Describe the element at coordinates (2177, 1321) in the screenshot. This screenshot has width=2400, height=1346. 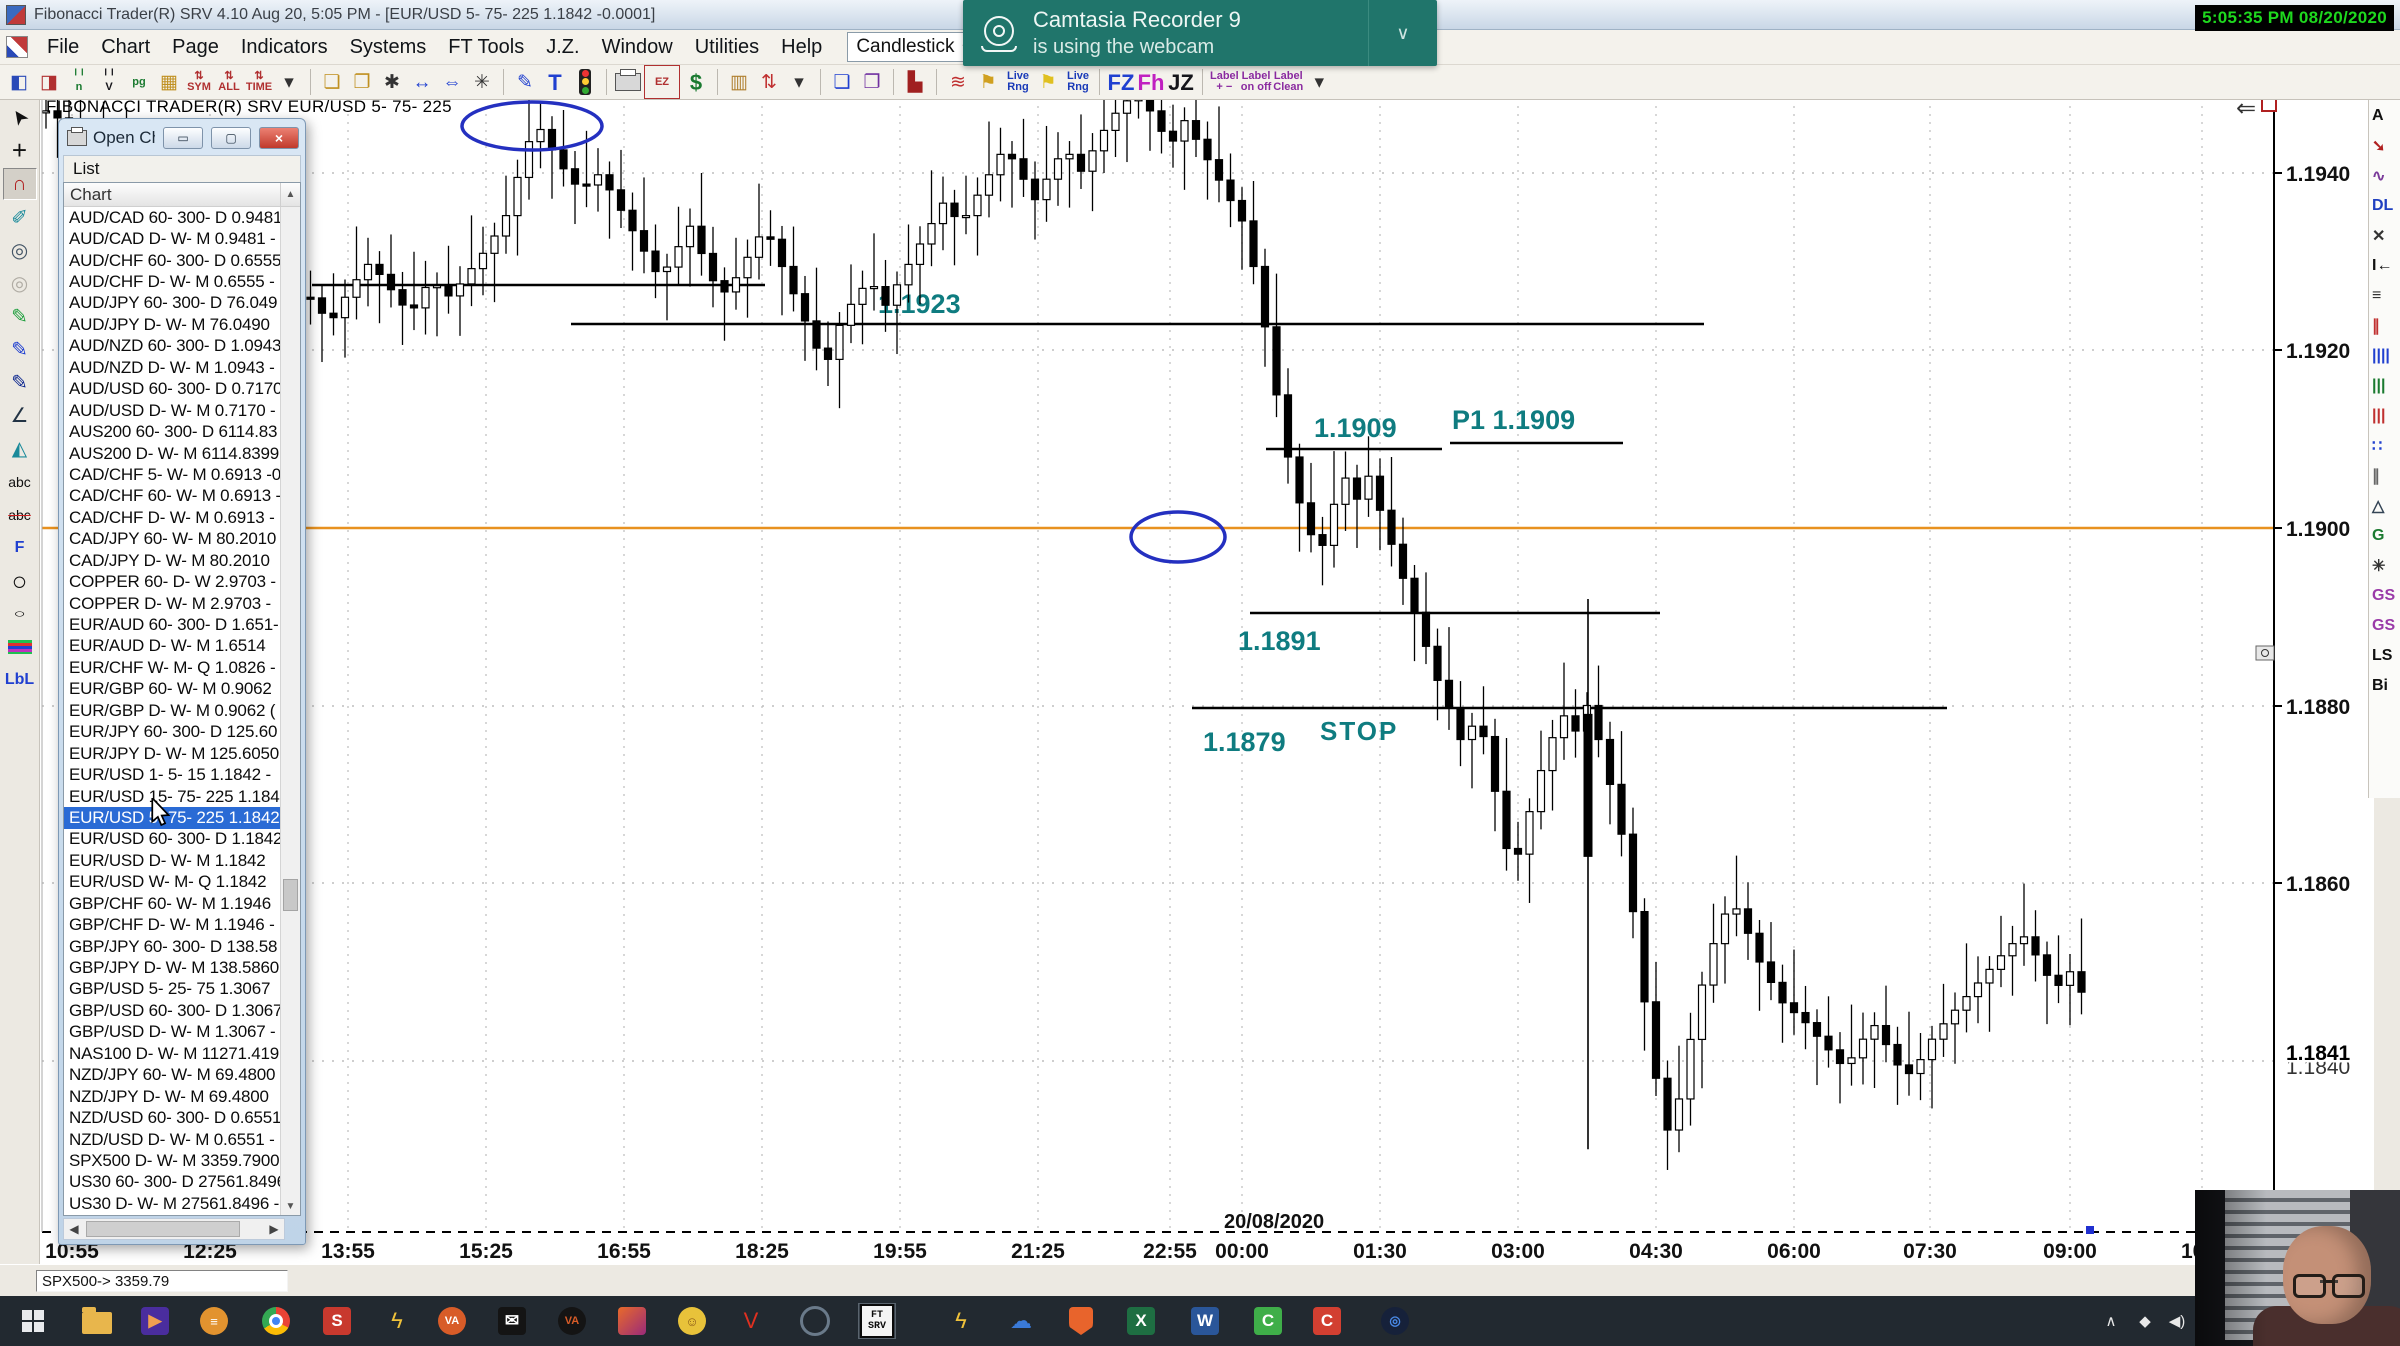
I see `volume-tray-icon: ◀)` at that location.